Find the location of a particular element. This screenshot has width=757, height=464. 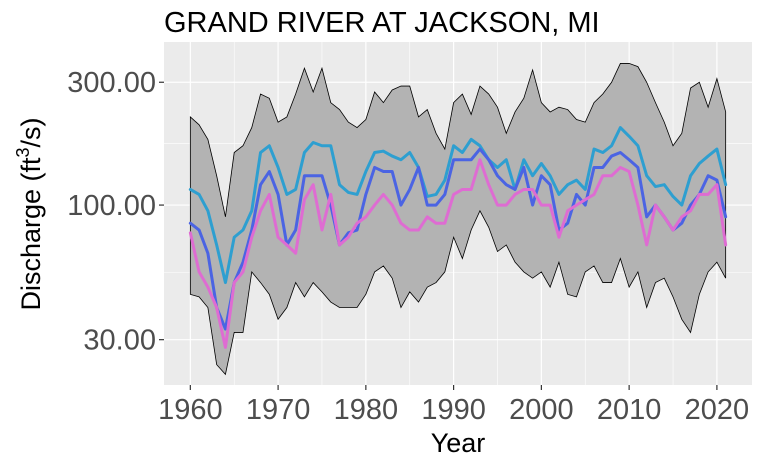

y-axis-title: Discharge (ft3/s) is located at coordinates (29, 213).